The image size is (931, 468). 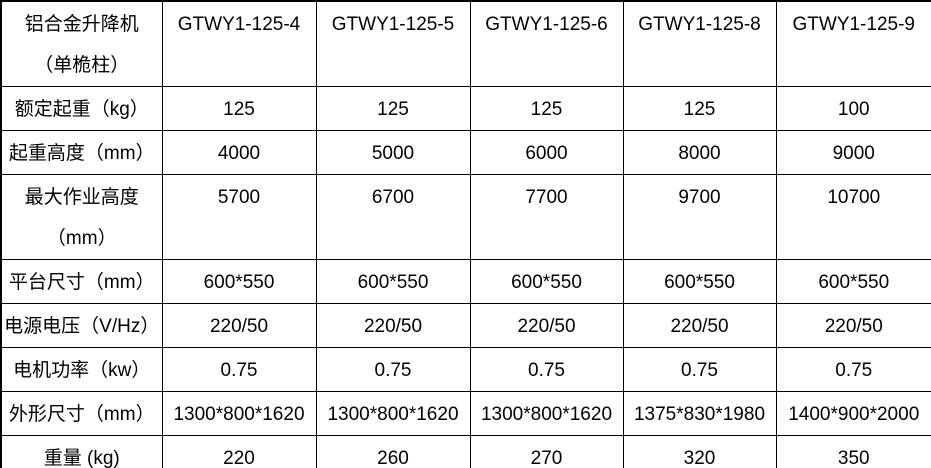 I want to click on value-cell: 260, so click(x=393, y=451).